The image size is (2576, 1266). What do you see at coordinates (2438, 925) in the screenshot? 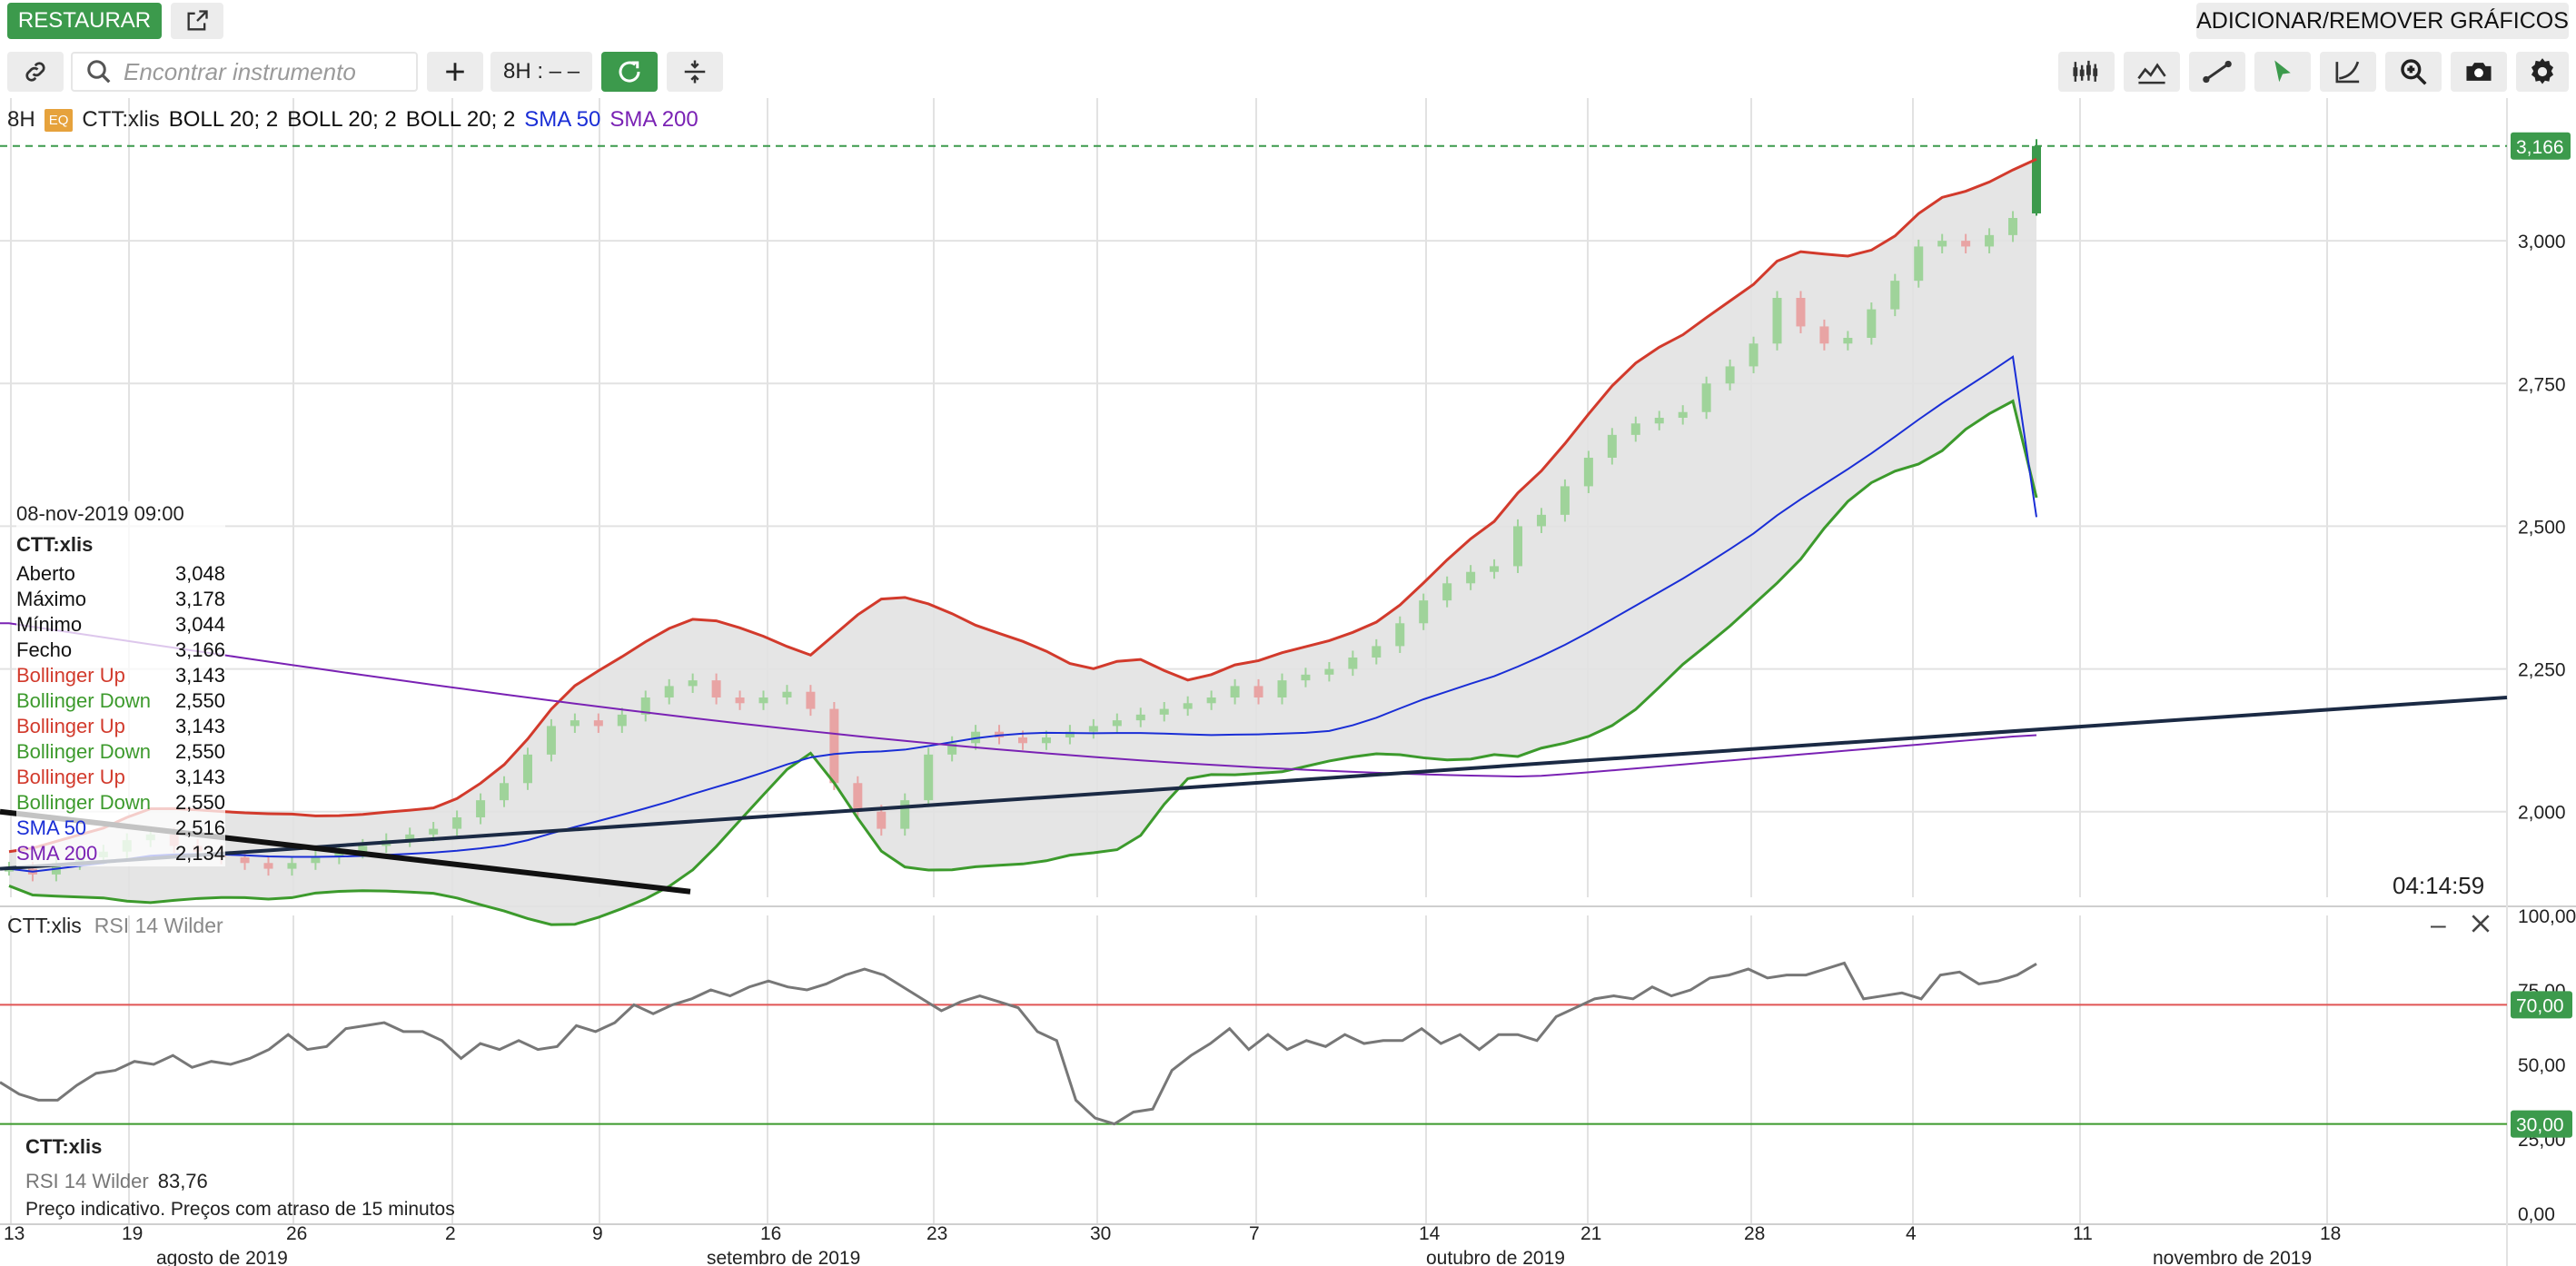
I see `minimize-panel-button: –` at bounding box center [2438, 925].